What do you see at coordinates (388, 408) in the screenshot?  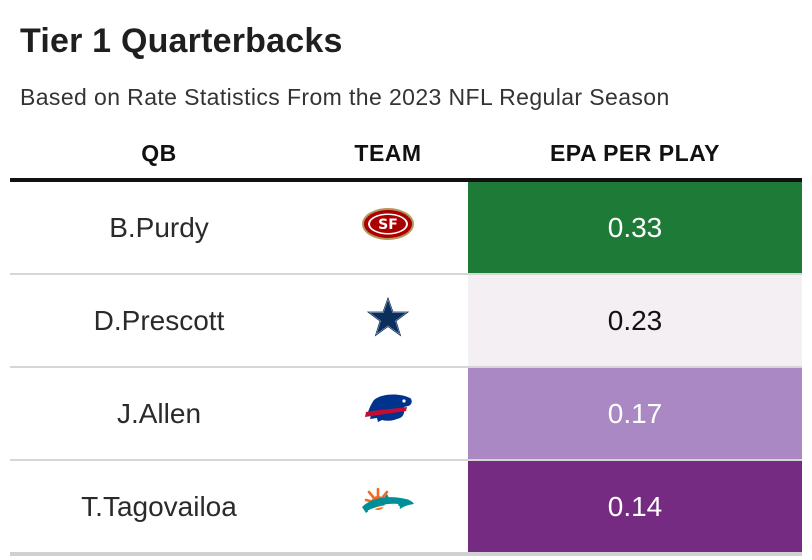 I see `bills-logo-icon` at bounding box center [388, 408].